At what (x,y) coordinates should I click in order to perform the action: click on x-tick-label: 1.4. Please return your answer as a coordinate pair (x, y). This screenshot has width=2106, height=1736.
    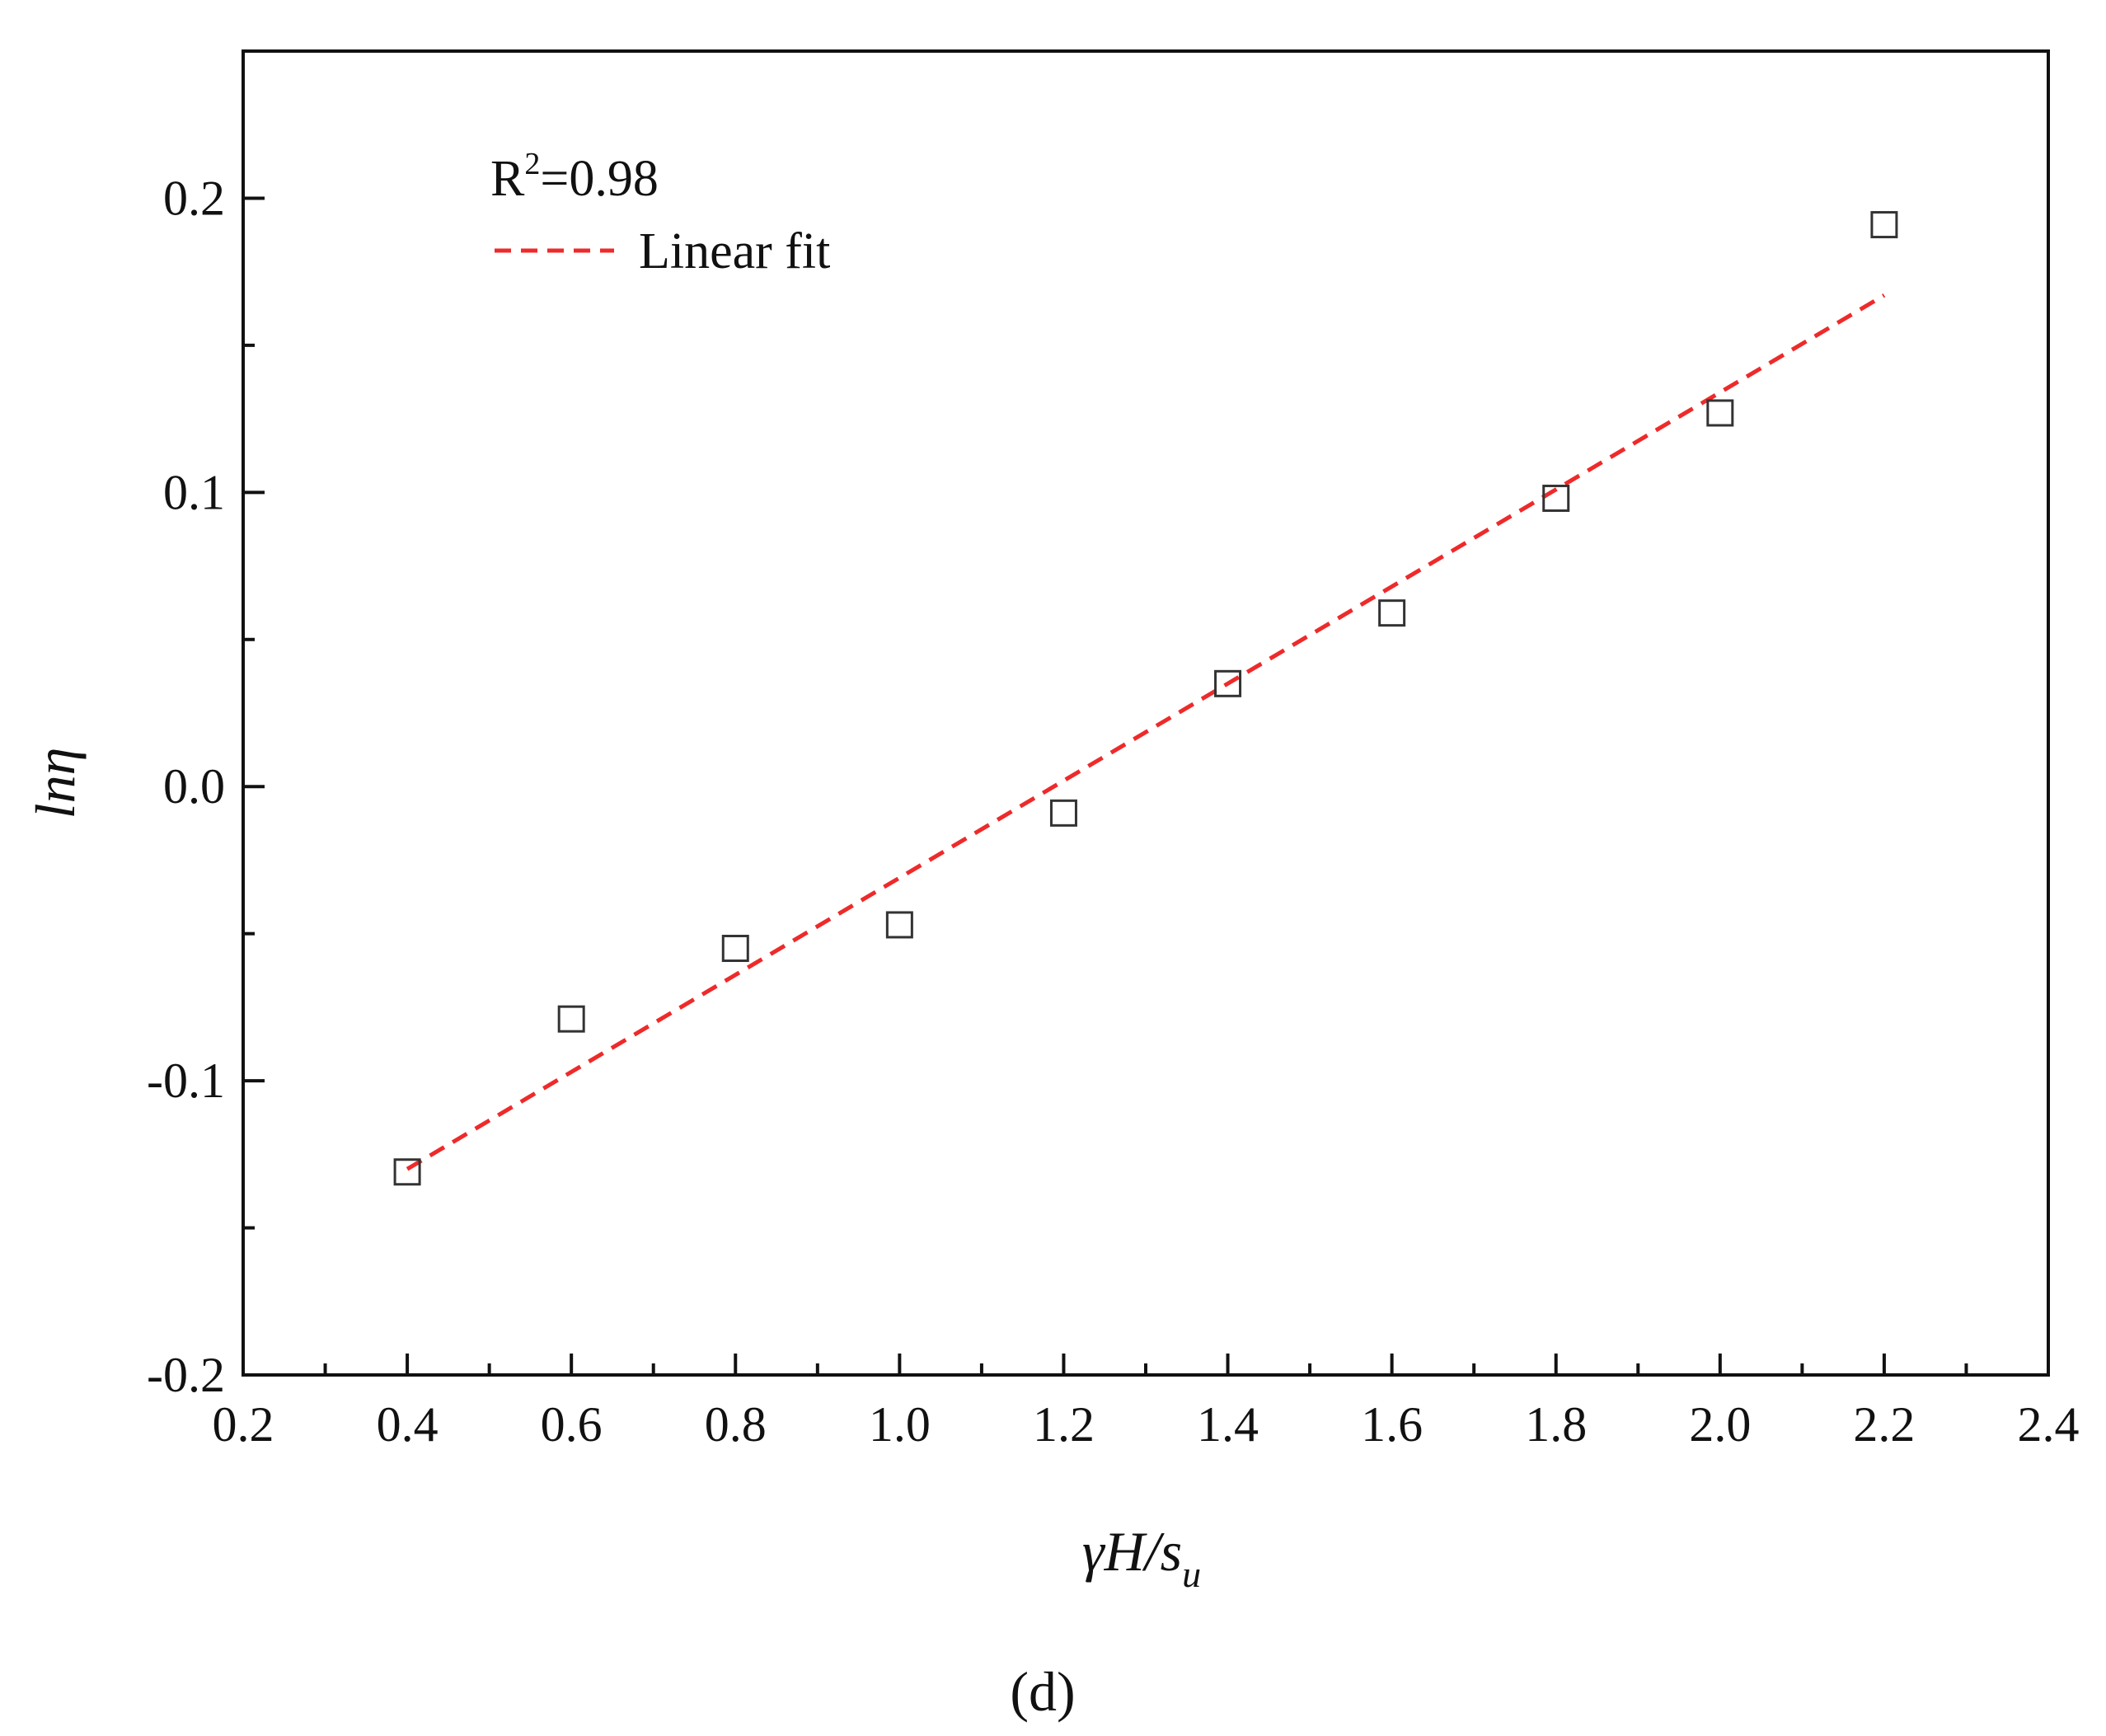
    Looking at the image, I should click on (1228, 1424).